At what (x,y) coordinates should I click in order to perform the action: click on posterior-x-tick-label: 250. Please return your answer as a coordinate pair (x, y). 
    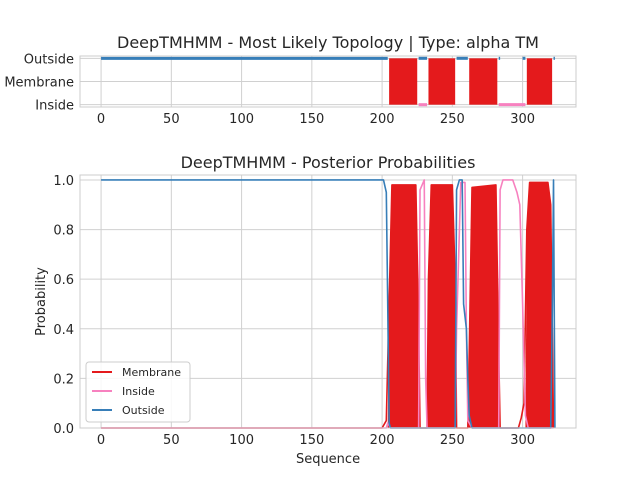
    Looking at the image, I should click on (452, 440).